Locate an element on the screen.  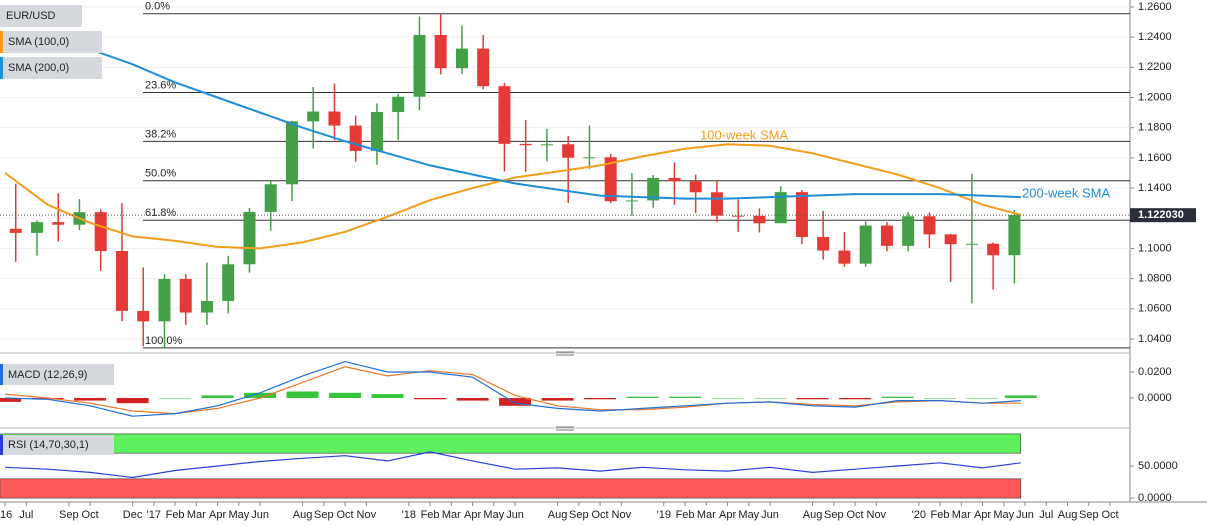
divider-grip is located at coordinates (565, 391).